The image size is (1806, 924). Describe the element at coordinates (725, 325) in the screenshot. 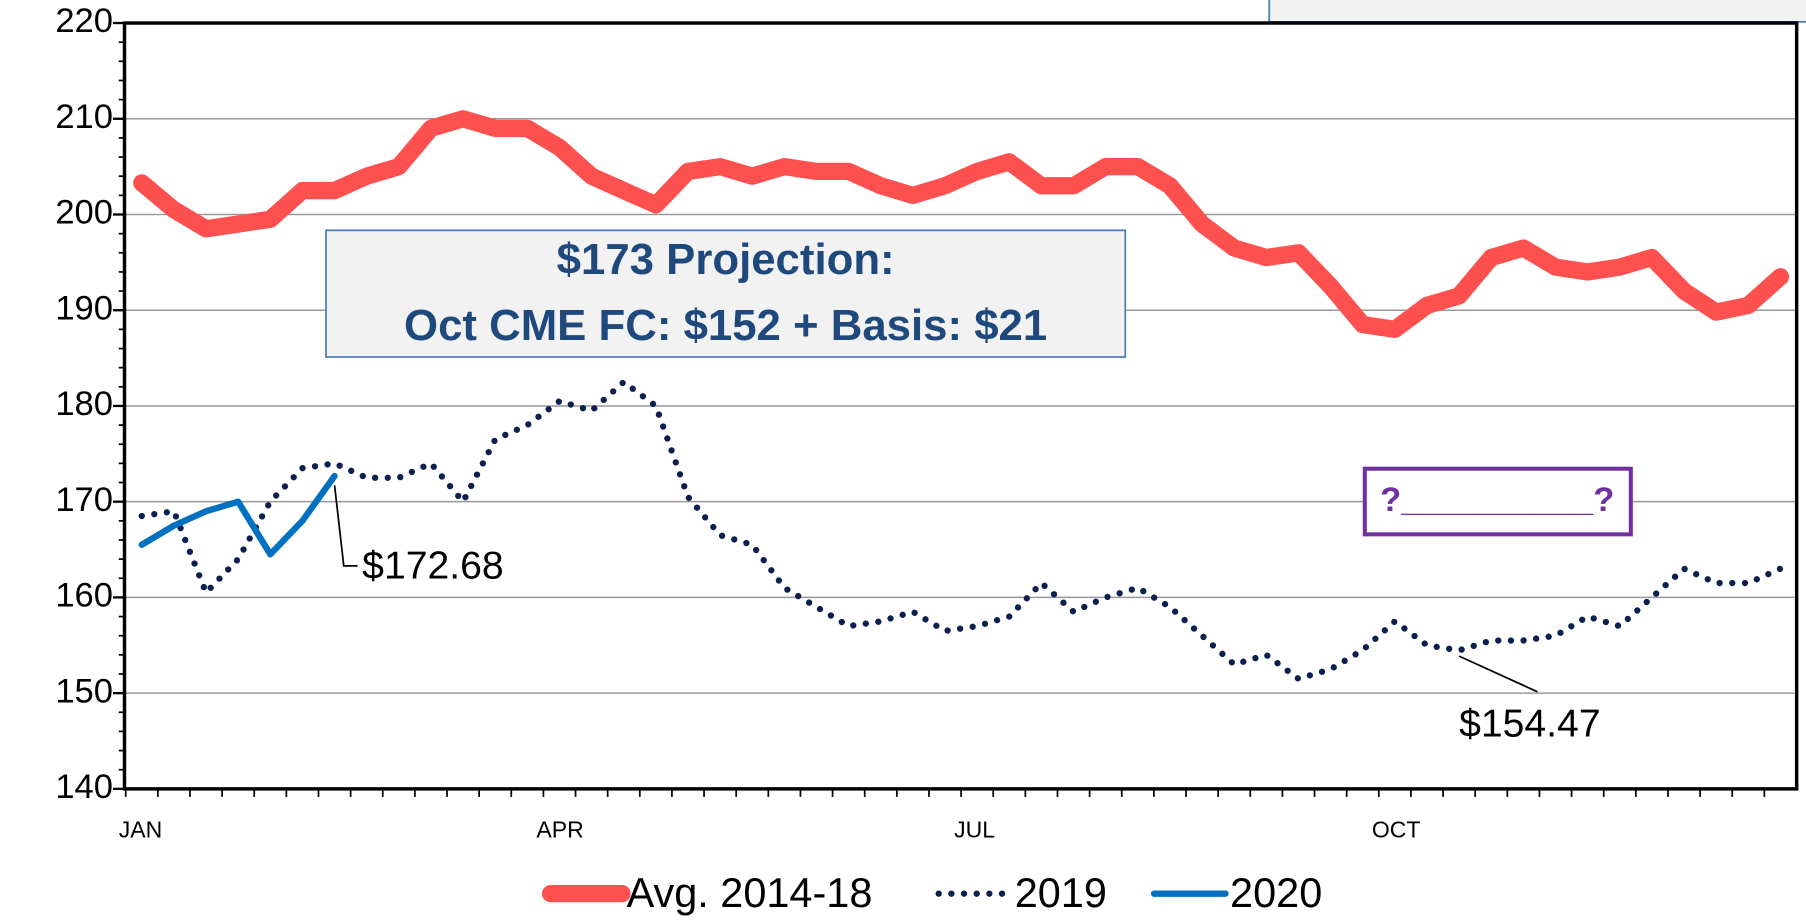

I see `projection-detail: Oct CME FC: $152 + Basis: $21` at that location.